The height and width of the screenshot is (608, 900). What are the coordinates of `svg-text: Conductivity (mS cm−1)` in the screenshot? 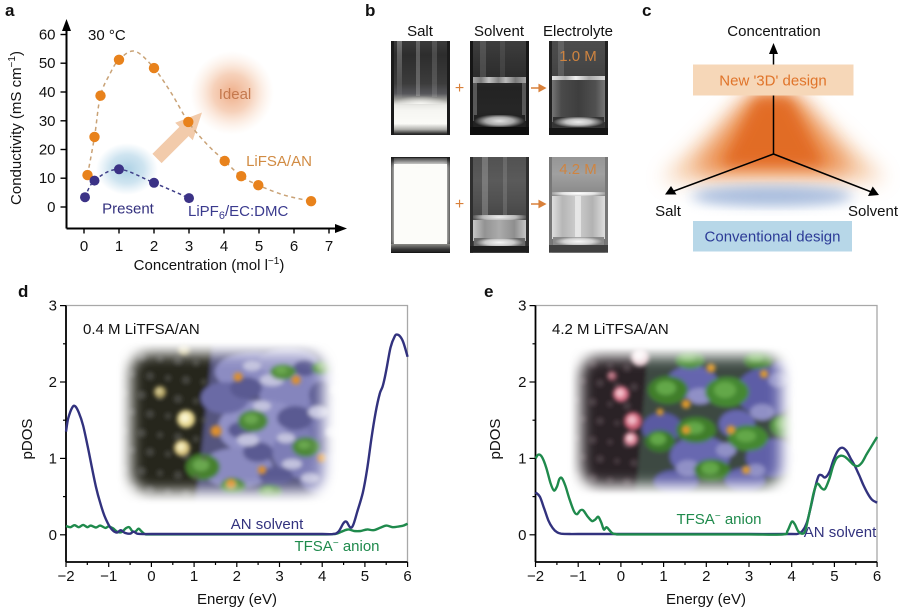 It's located at (16, 128).